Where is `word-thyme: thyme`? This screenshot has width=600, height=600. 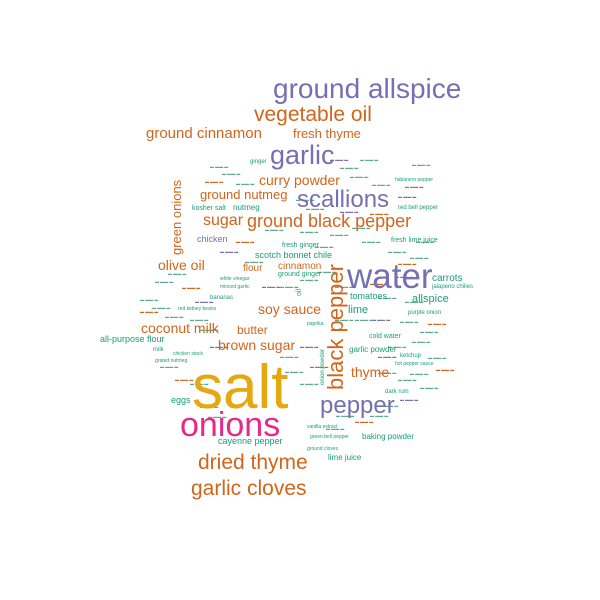 word-thyme: thyme is located at coordinates (370, 372).